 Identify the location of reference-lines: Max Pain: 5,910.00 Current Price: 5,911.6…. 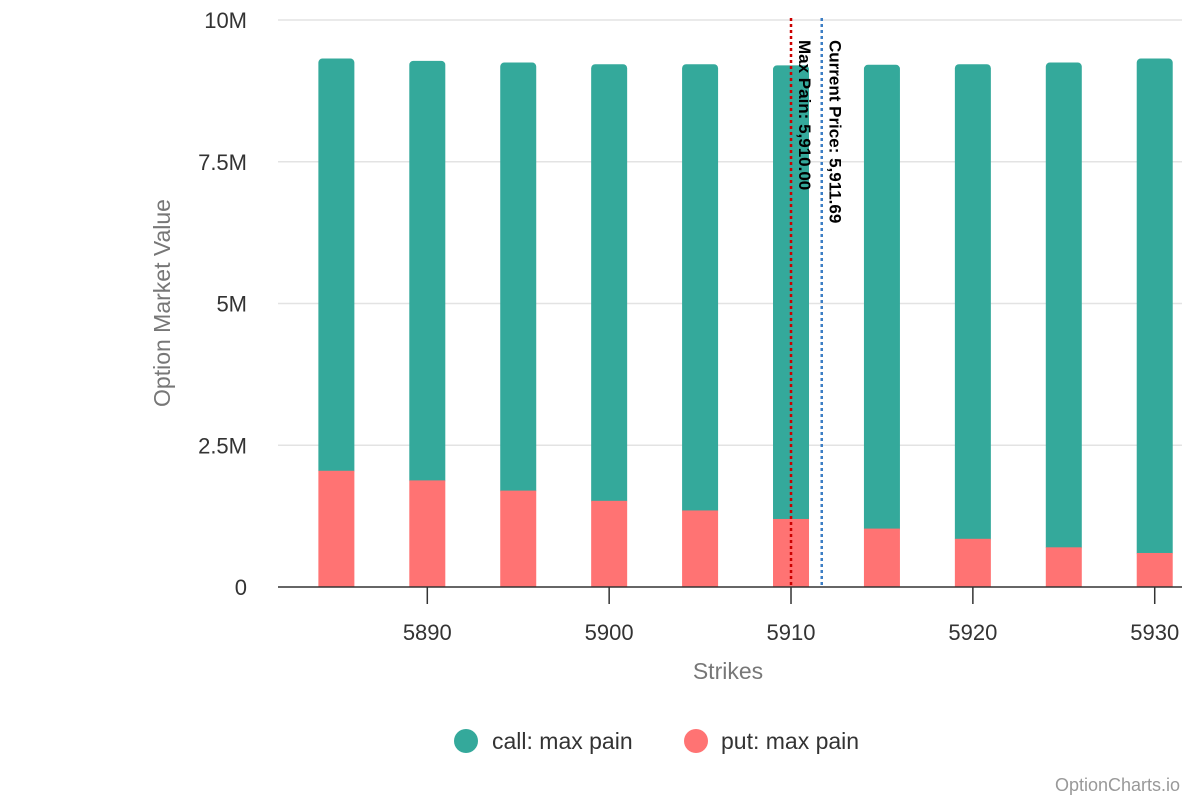
(817, 302).